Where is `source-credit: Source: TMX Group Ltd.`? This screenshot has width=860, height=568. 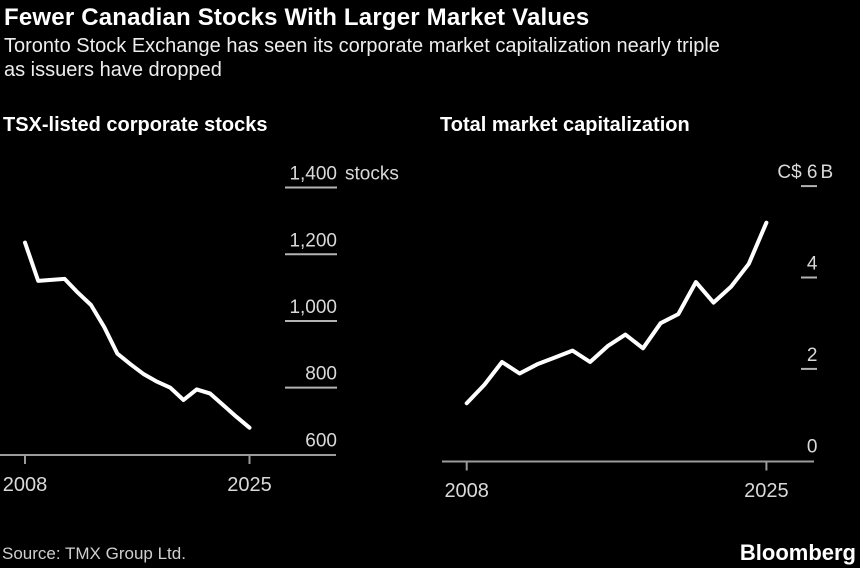 source-credit: Source: TMX Group Ltd. is located at coordinates (94, 553).